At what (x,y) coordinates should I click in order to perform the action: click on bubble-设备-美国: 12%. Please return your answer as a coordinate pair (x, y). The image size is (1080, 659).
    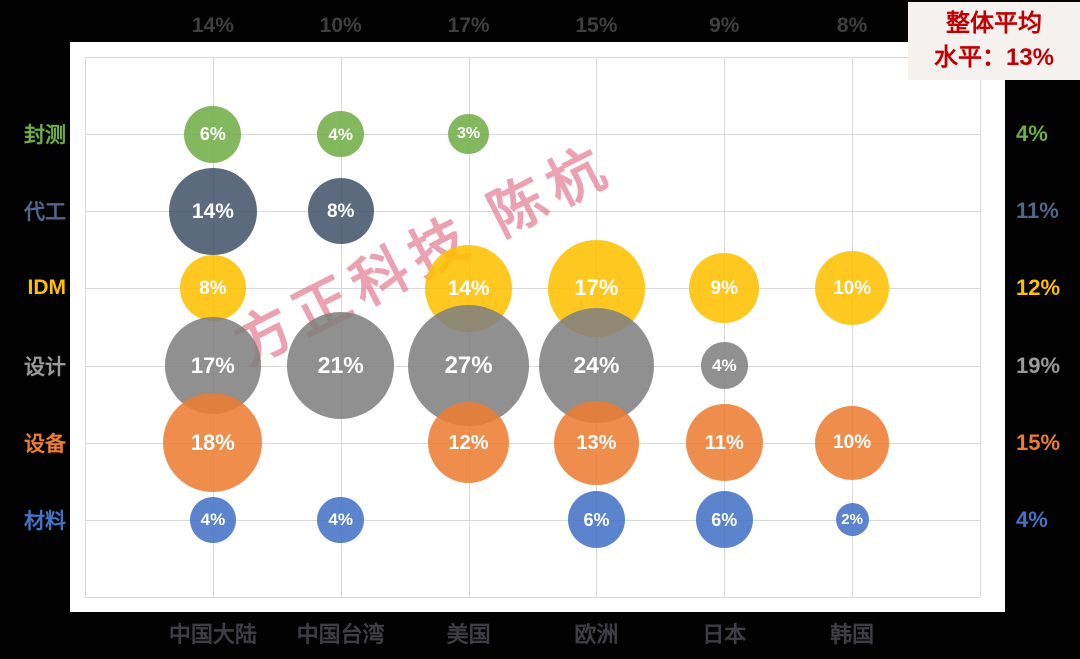
    Looking at the image, I should click on (469, 443).